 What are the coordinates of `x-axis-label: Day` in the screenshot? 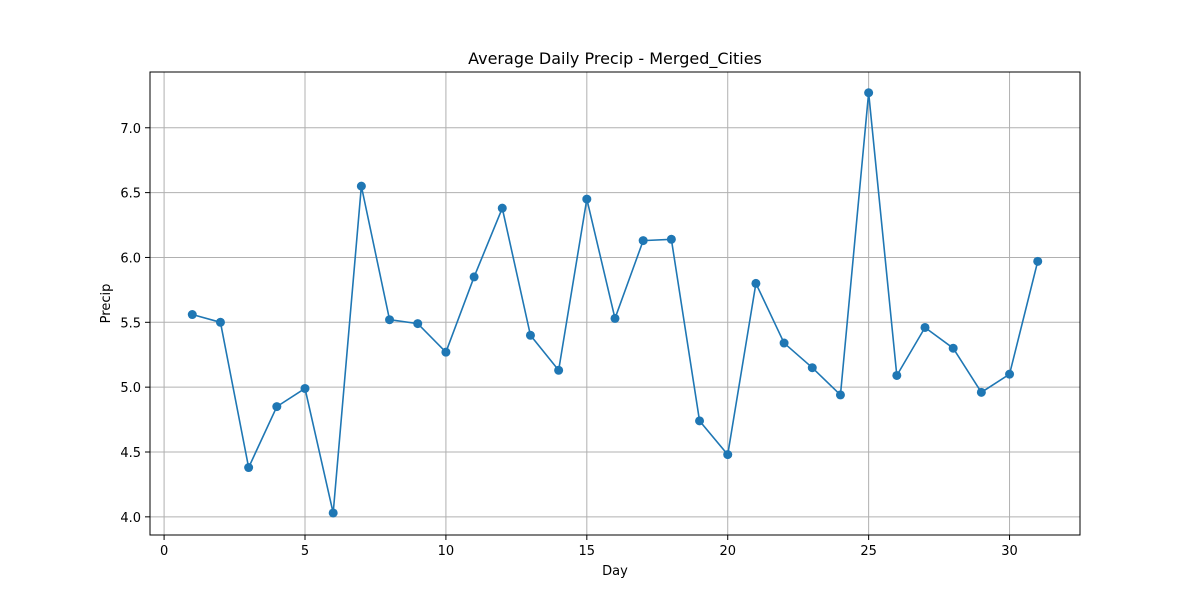 It's located at (615, 571).